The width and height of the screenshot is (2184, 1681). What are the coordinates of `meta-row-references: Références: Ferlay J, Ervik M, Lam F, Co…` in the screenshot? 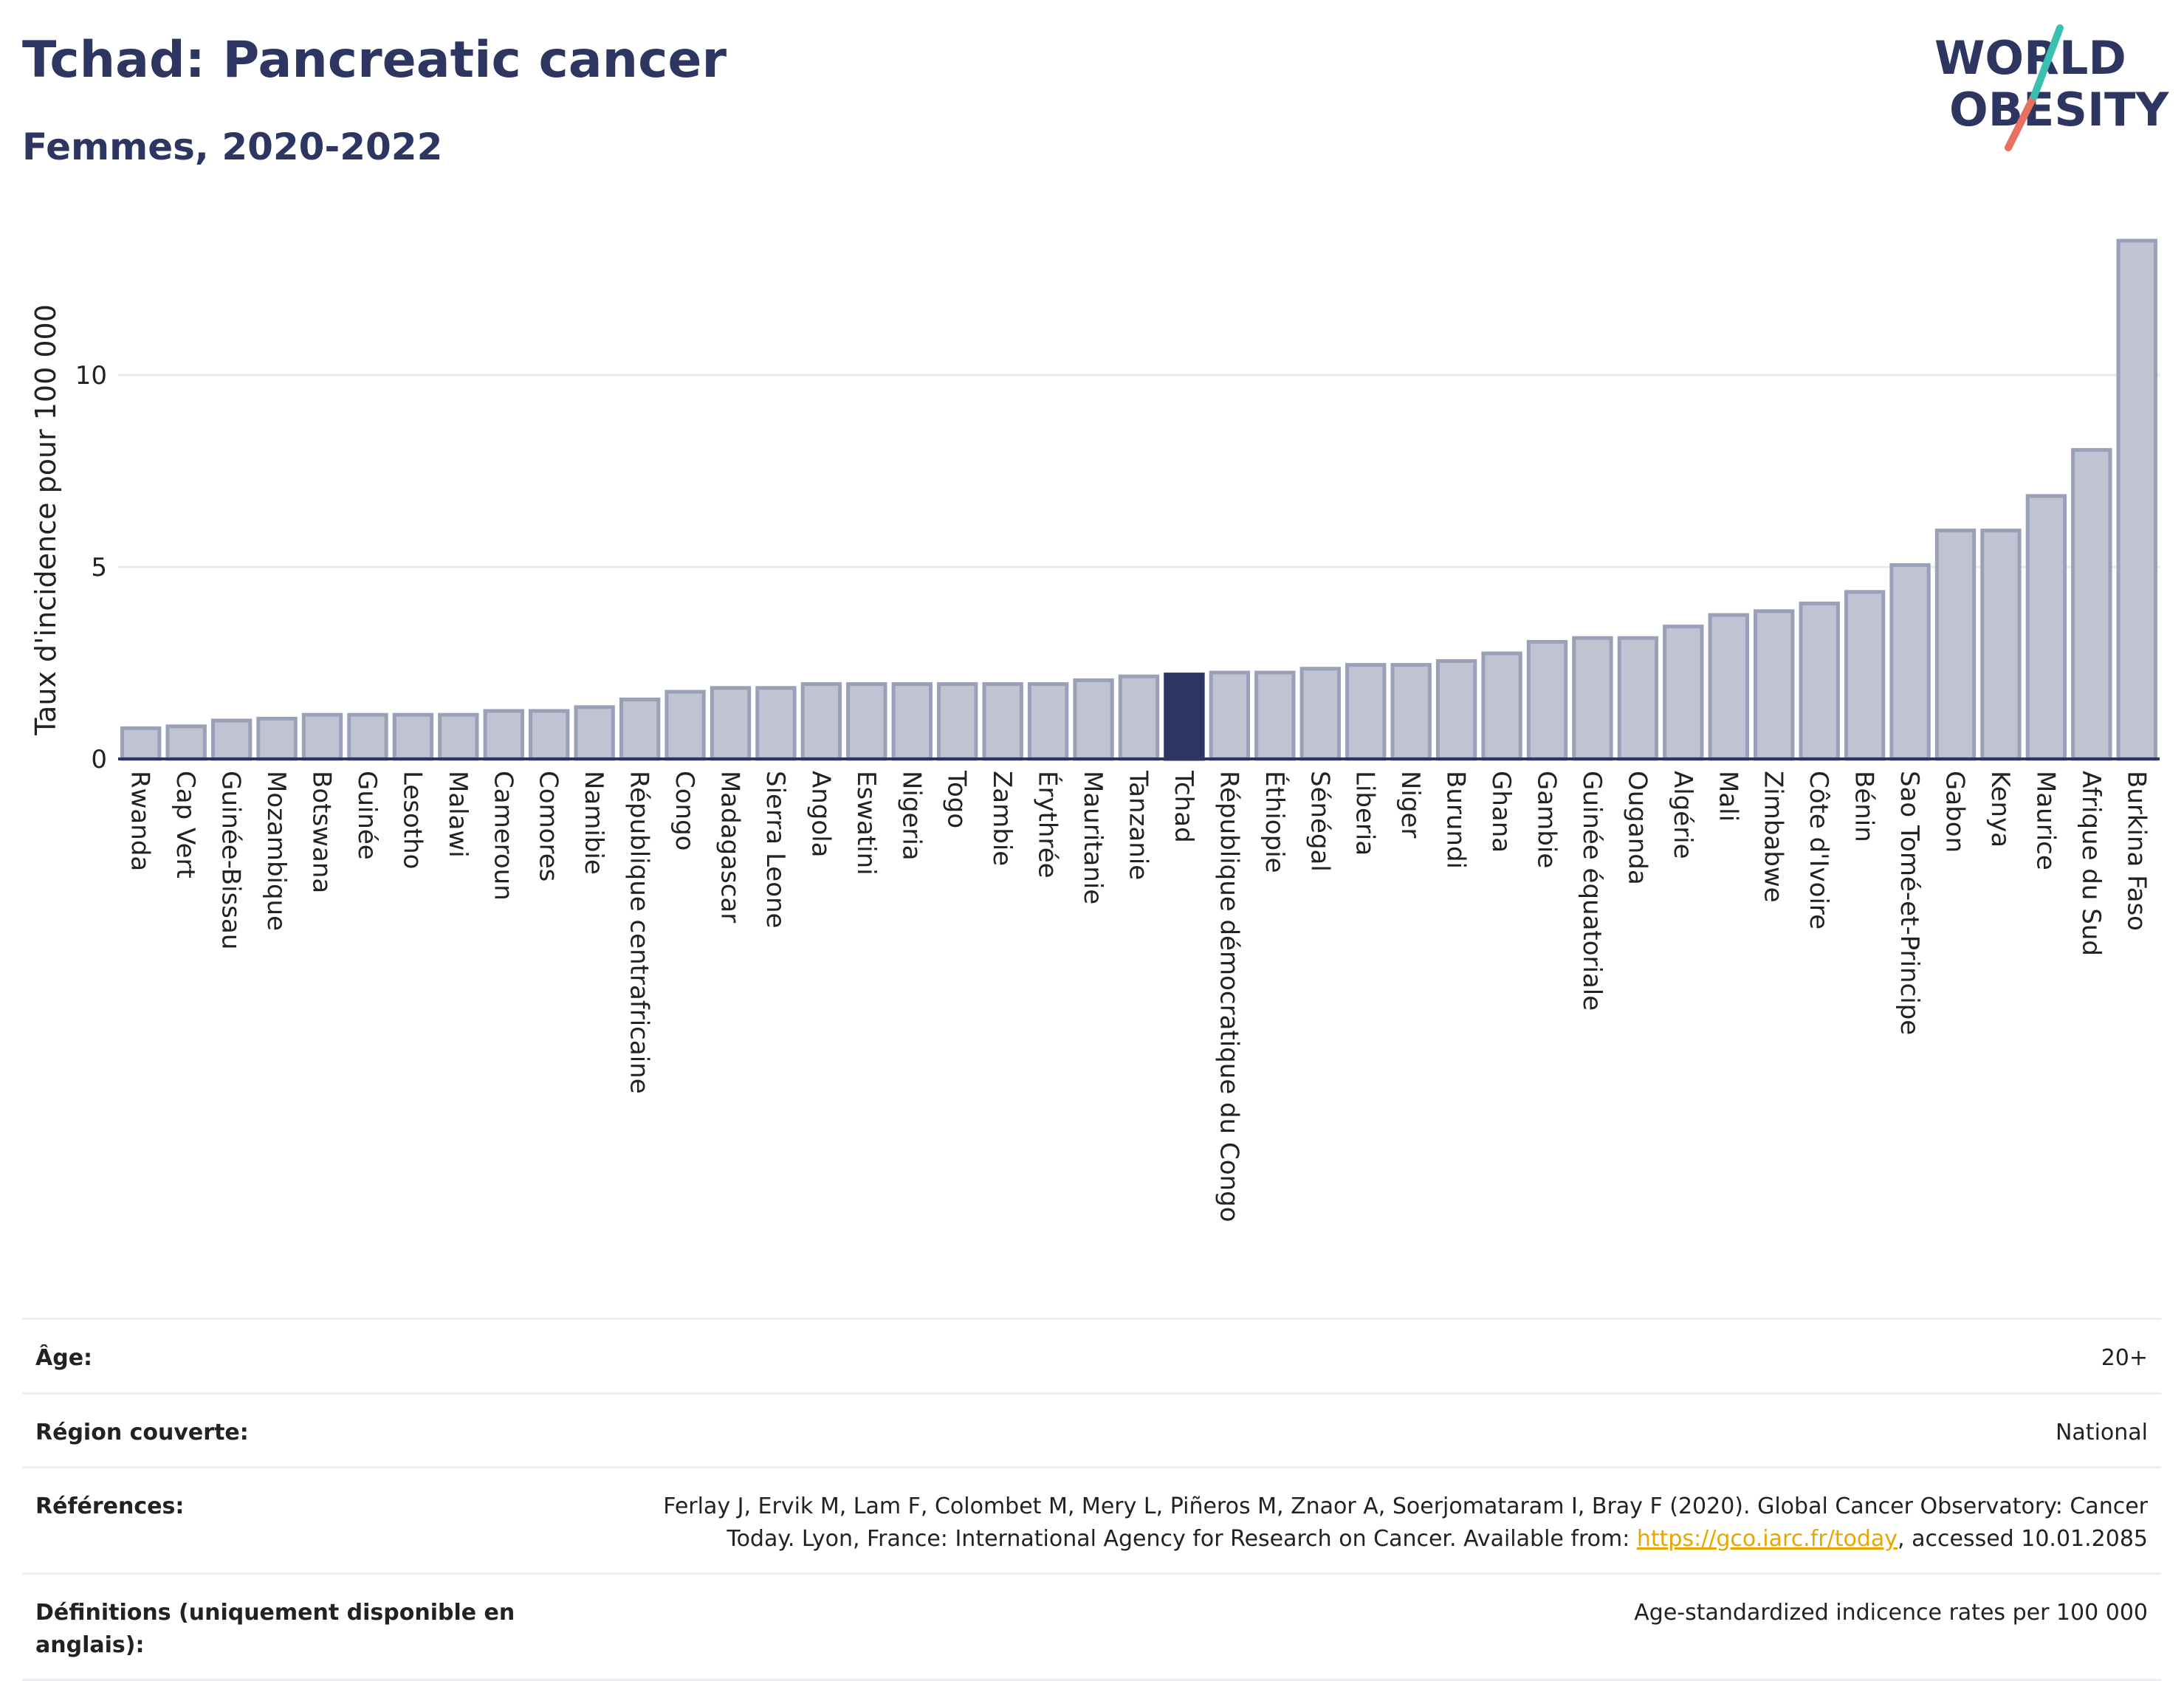 It's located at (1092, 1519).